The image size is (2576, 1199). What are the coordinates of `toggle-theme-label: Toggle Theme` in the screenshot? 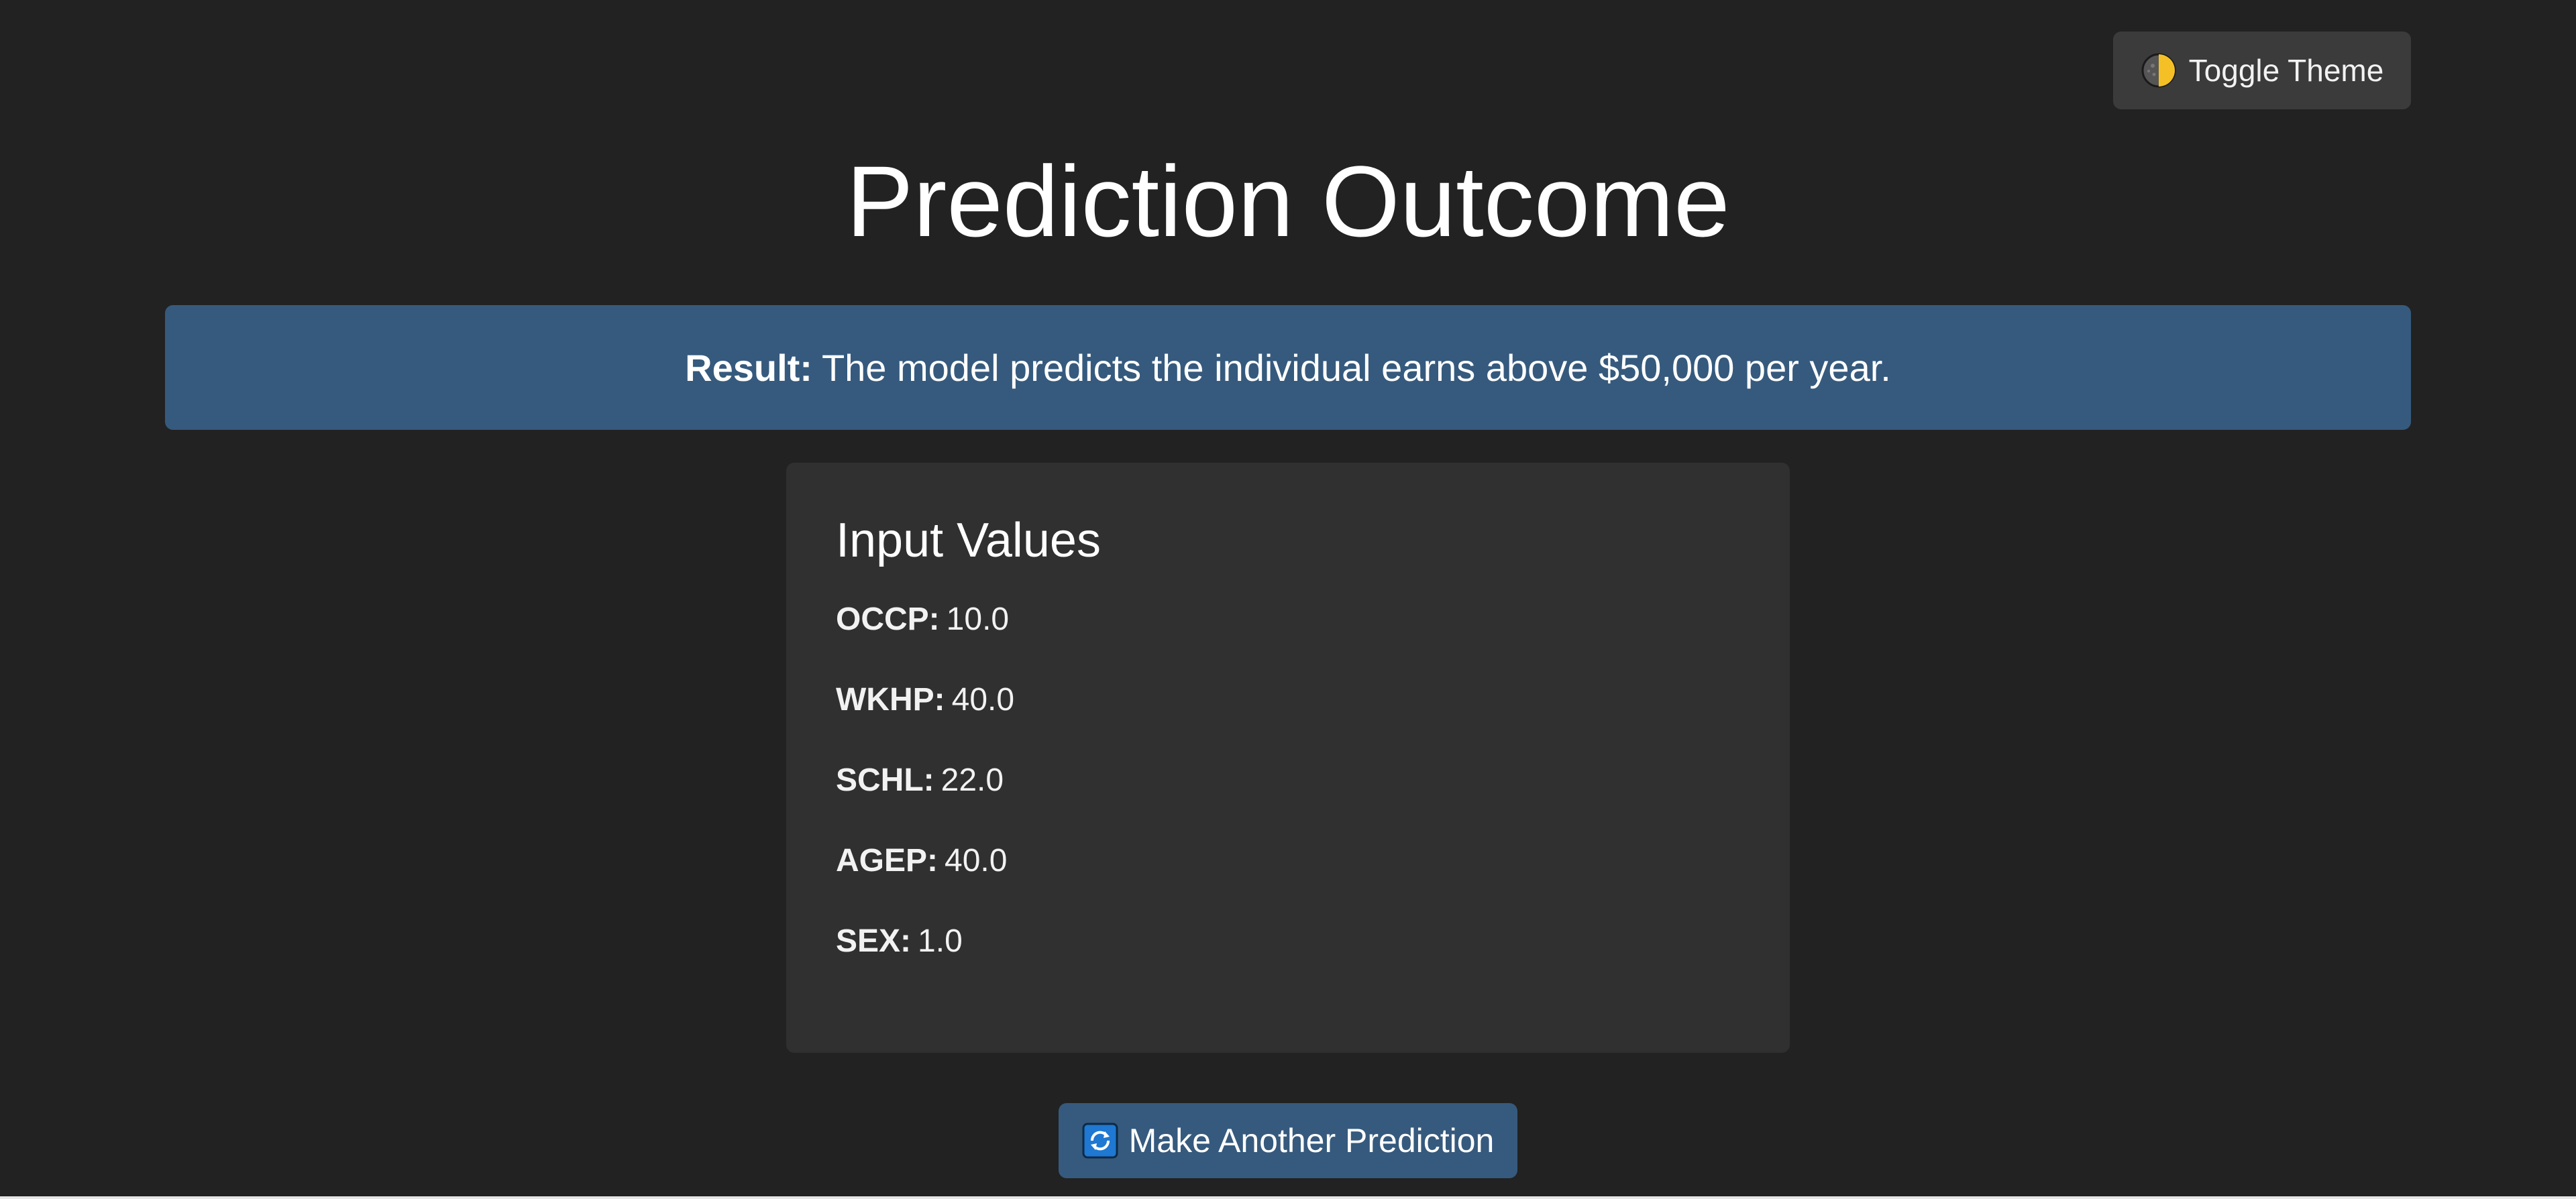 It's located at (2286, 70).